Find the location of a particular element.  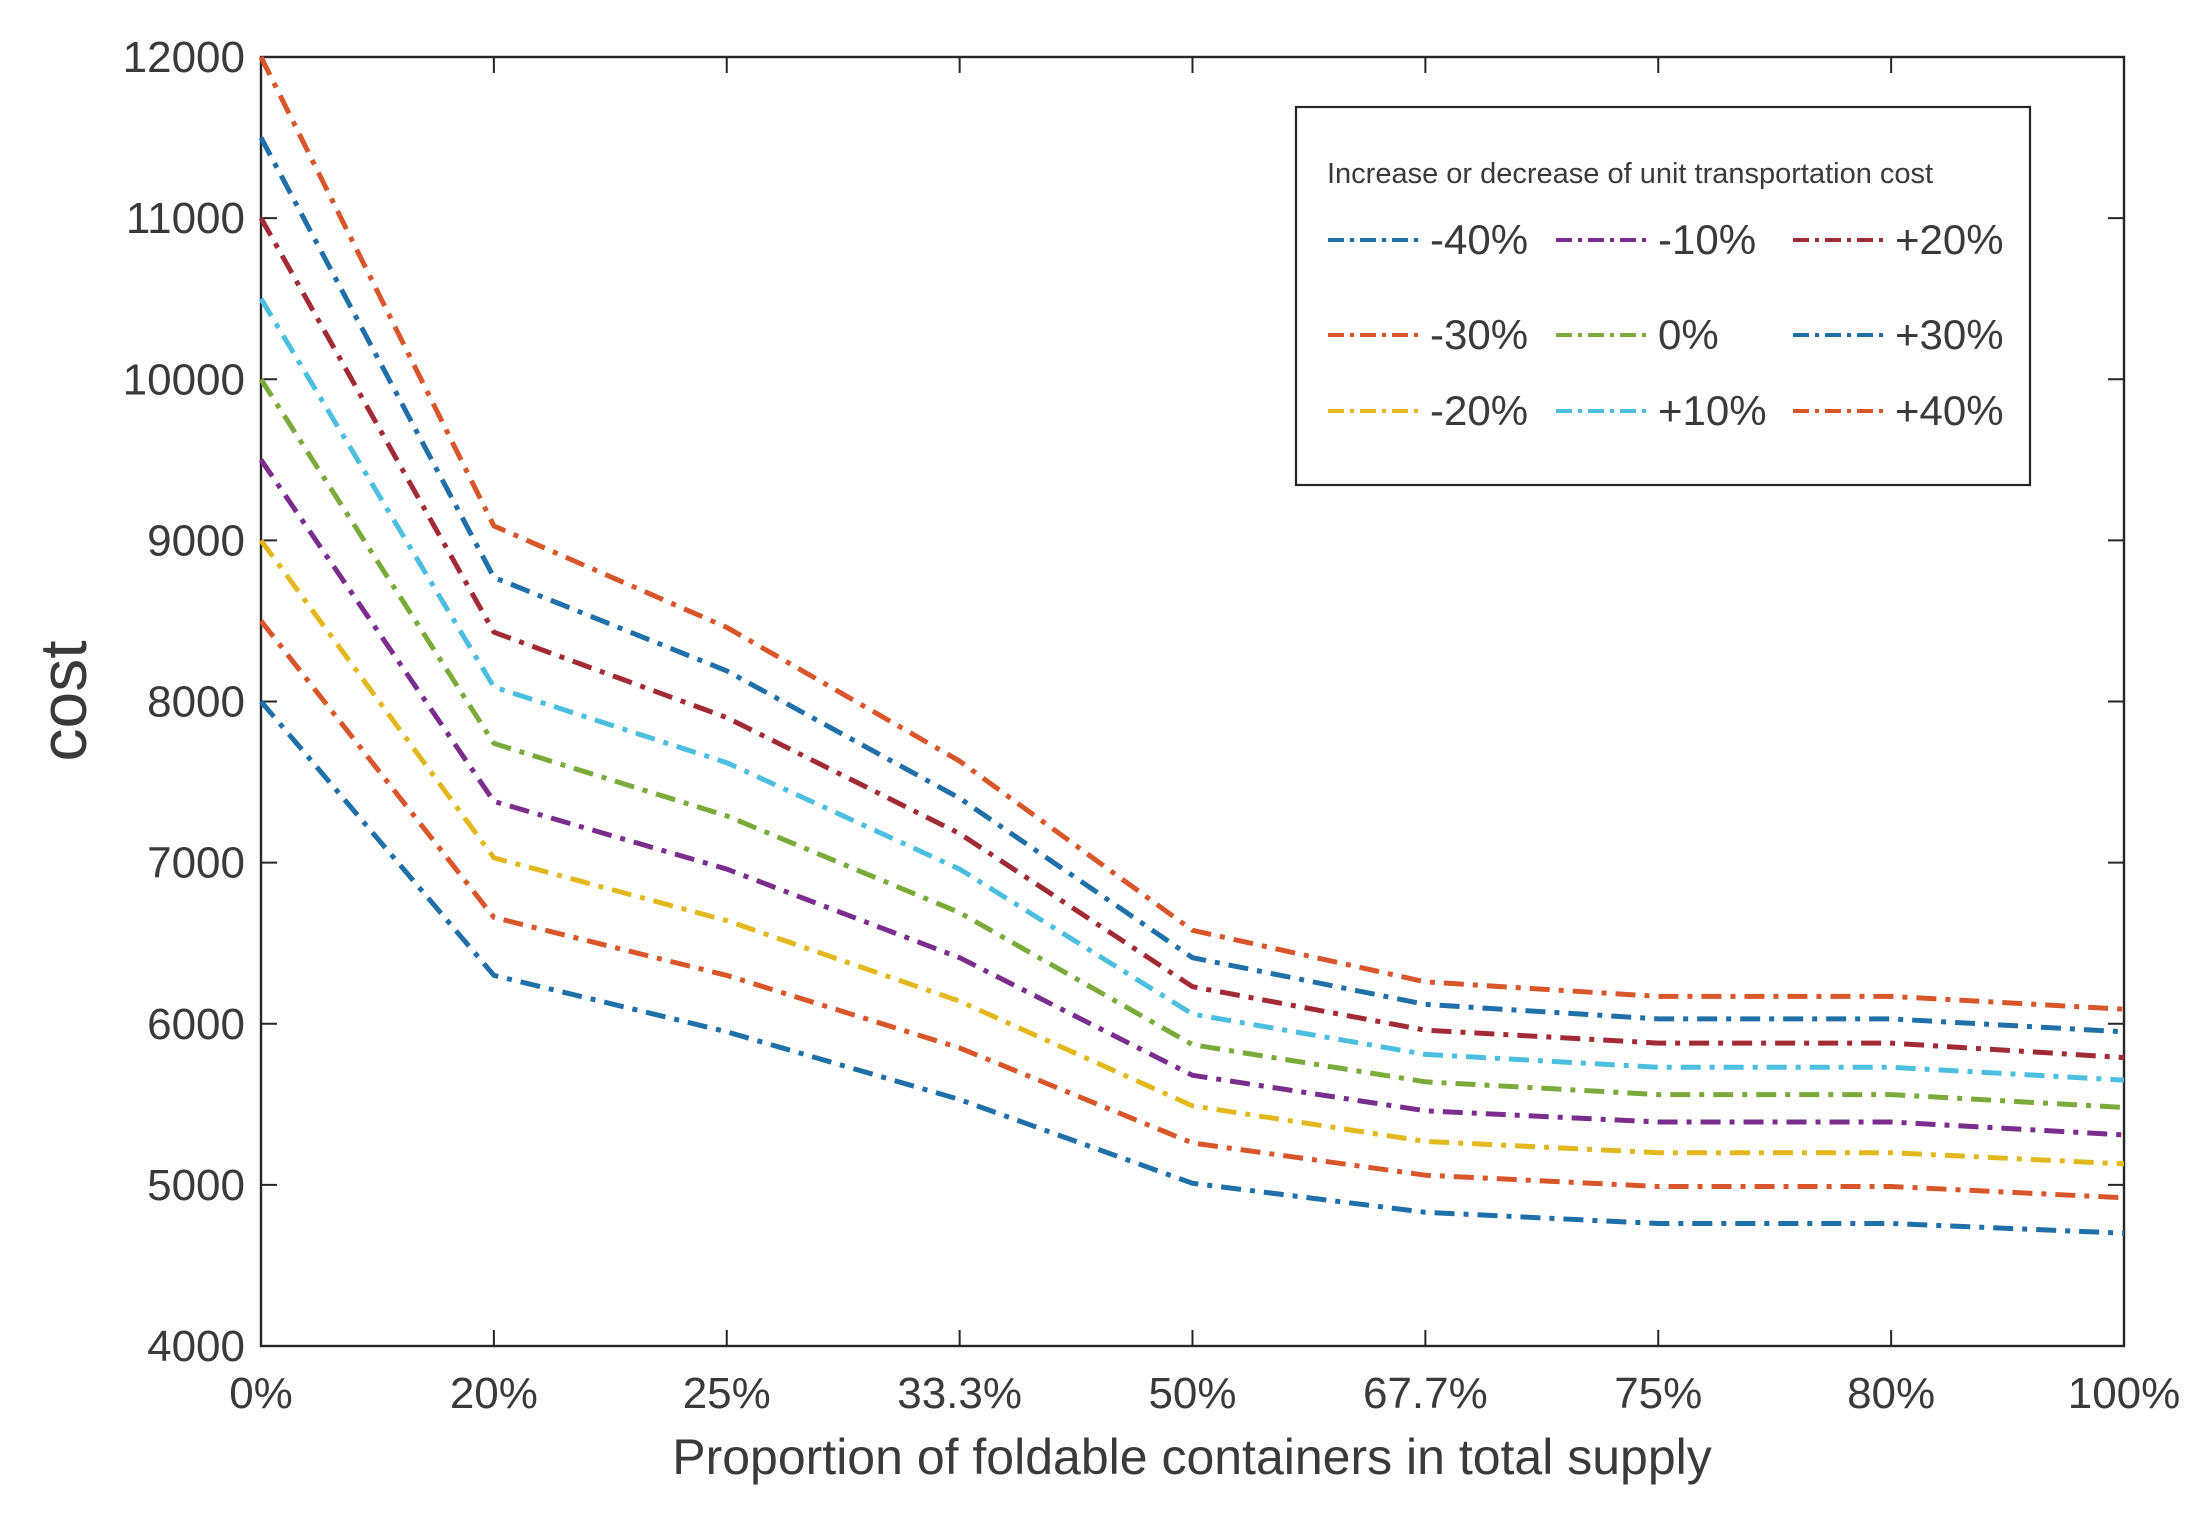

y-tick-label: 4000 is located at coordinates (196, 1346).